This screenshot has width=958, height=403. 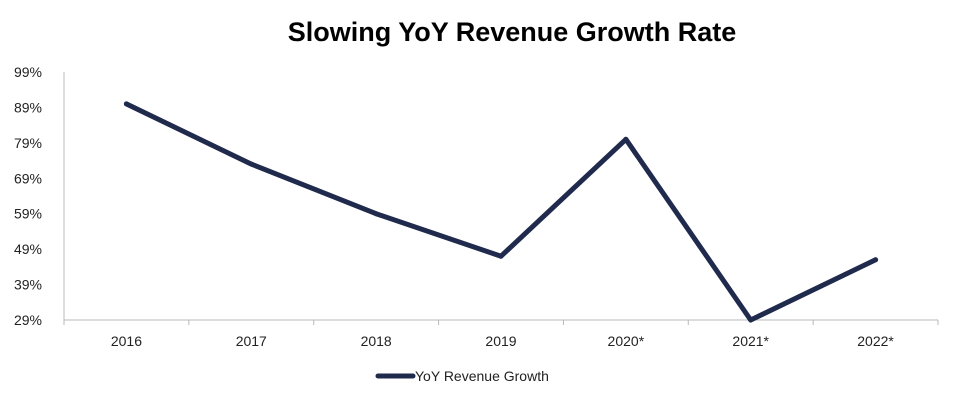 What do you see at coordinates (875, 341) in the screenshot?
I see `x-tick-label: 2022*` at bounding box center [875, 341].